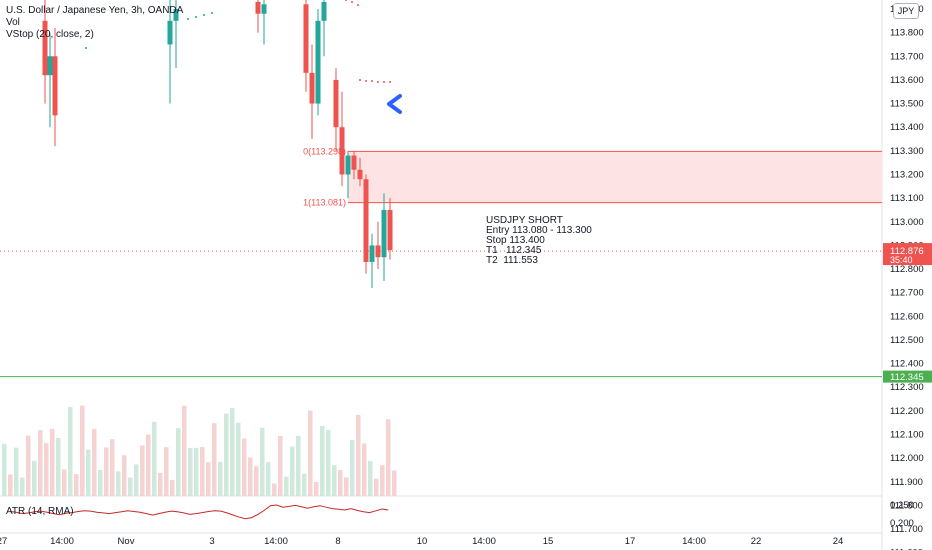  Describe the element at coordinates (907, 198) in the screenshot. I see `y-tick-label: 113.100` at that location.